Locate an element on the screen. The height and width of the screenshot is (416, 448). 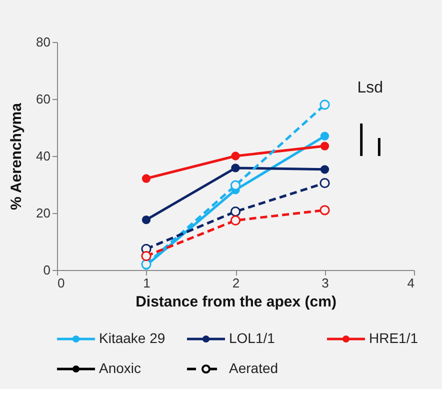
x-tick-label: 0 is located at coordinates (61, 283).